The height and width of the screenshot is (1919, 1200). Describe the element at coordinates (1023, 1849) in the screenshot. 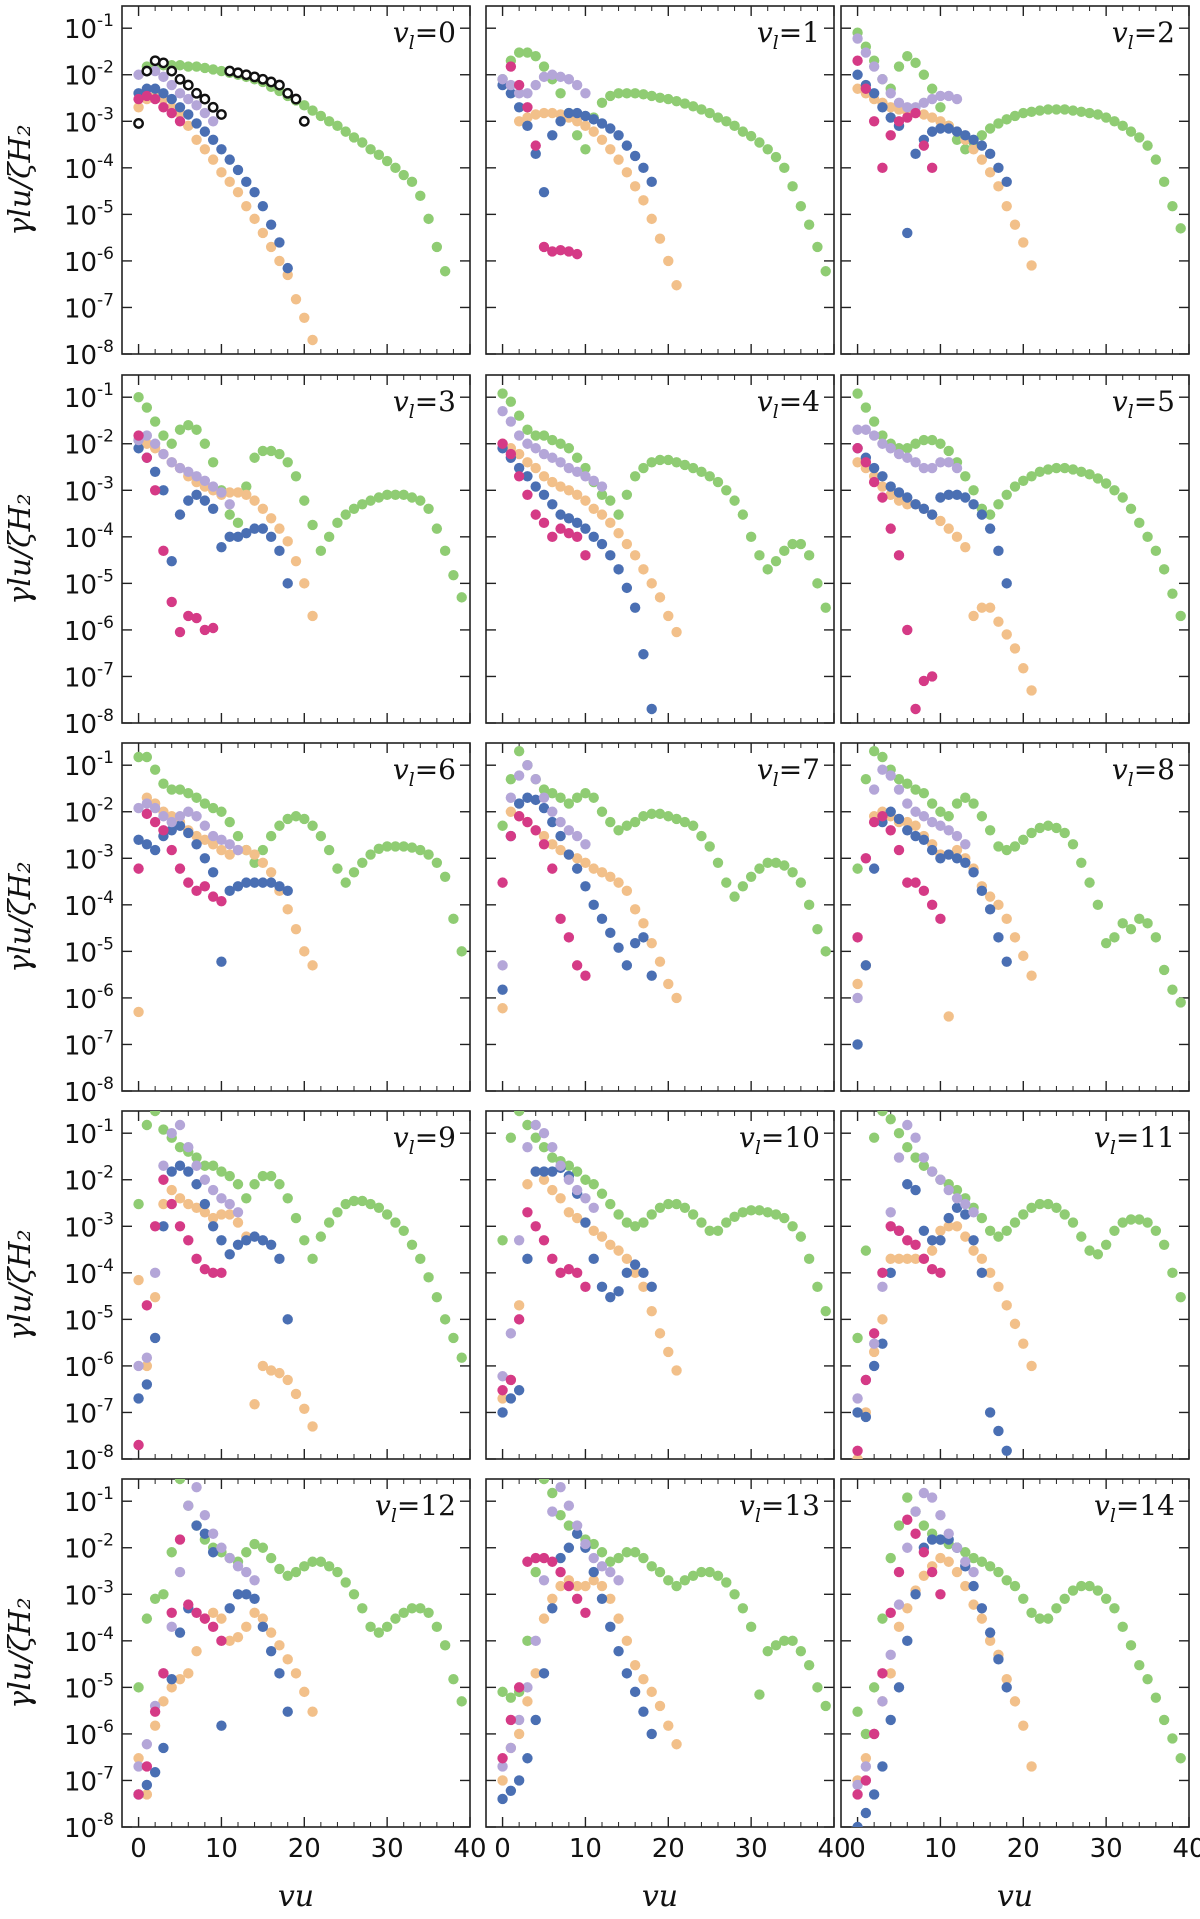

I see `x-tick-label: 20` at that location.